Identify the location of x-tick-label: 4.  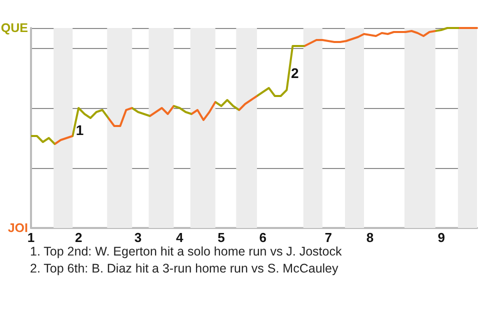
(180, 237).